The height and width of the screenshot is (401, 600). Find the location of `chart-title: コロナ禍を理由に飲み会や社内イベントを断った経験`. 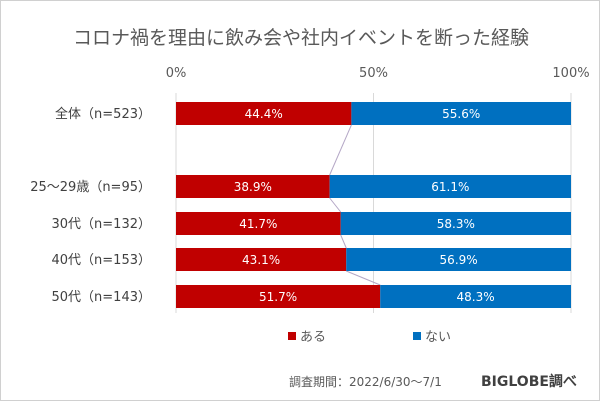

chart-title: コロナ禍を理由に飲み会や社内イベントを断った経験 is located at coordinates (300, 38).